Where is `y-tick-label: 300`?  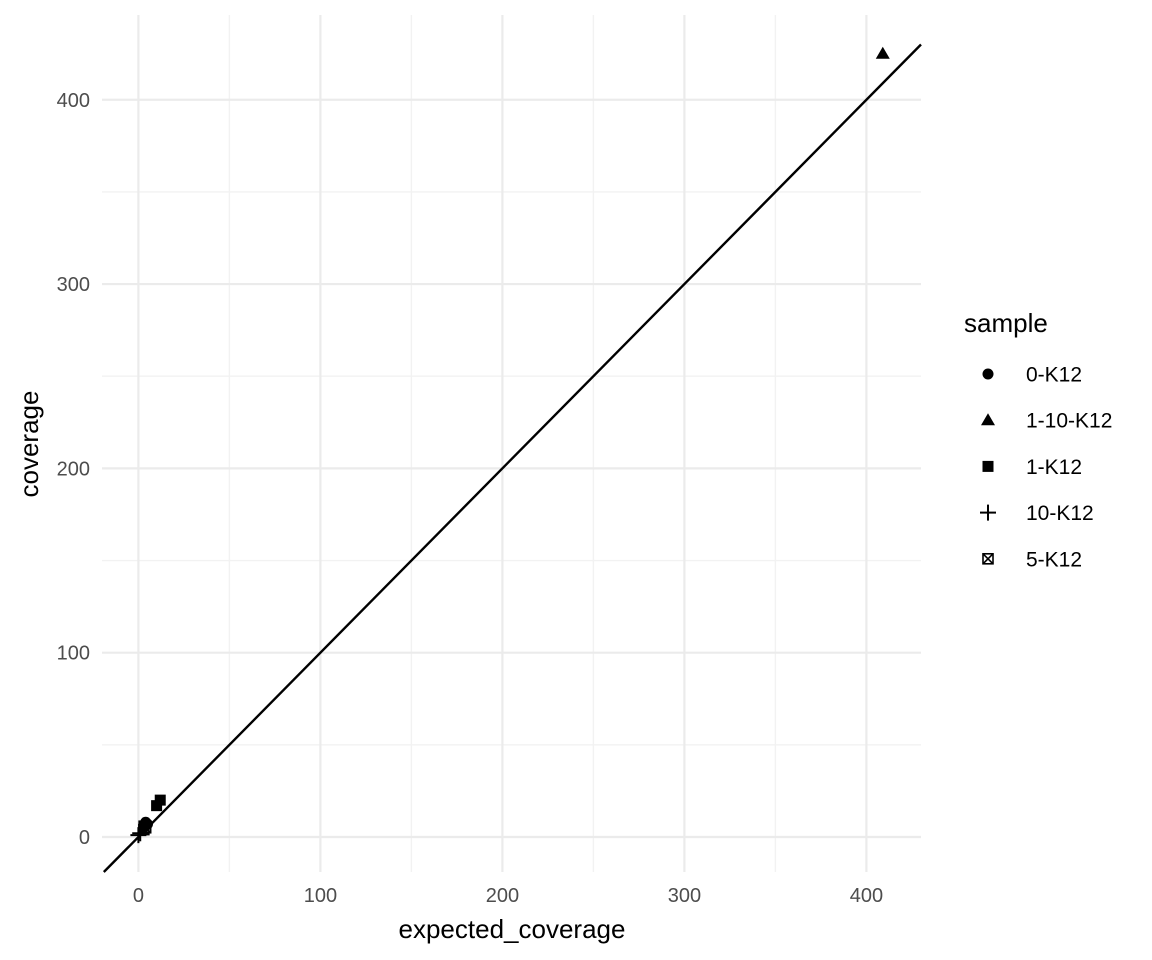
y-tick-label: 300 is located at coordinates (73, 285).